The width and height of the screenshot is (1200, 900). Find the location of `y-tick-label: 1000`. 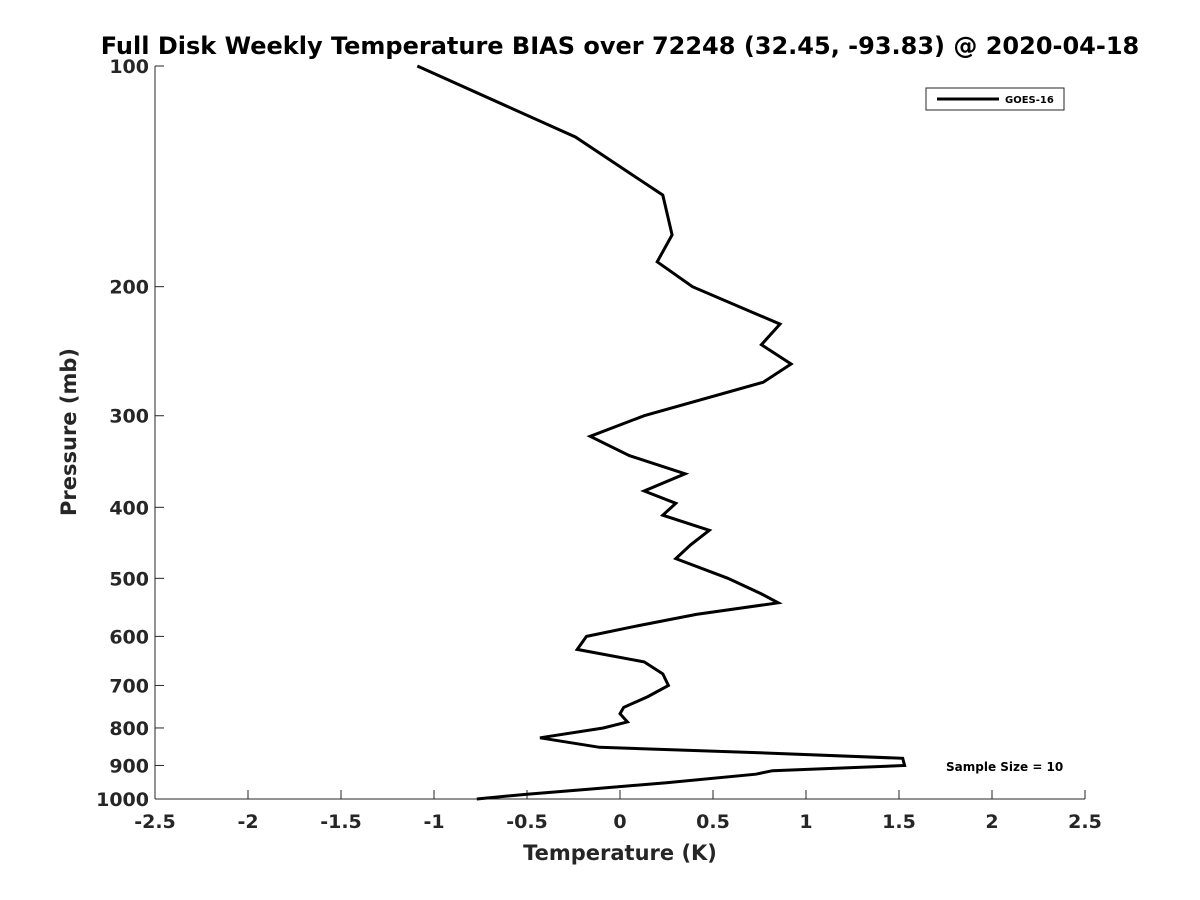

y-tick-label: 1000 is located at coordinates (122, 800).